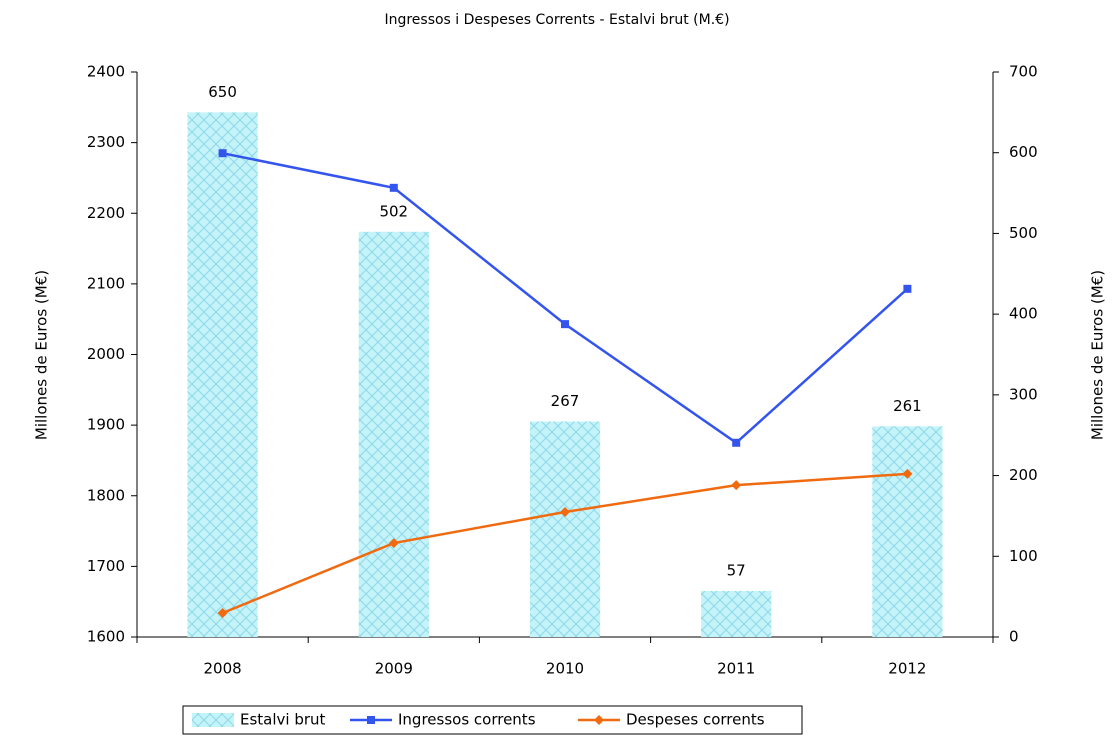  What do you see at coordinates (1023, 72) in the screenshot?
I see `y2-tick-label: 700` at bounding box center [1023, 72].